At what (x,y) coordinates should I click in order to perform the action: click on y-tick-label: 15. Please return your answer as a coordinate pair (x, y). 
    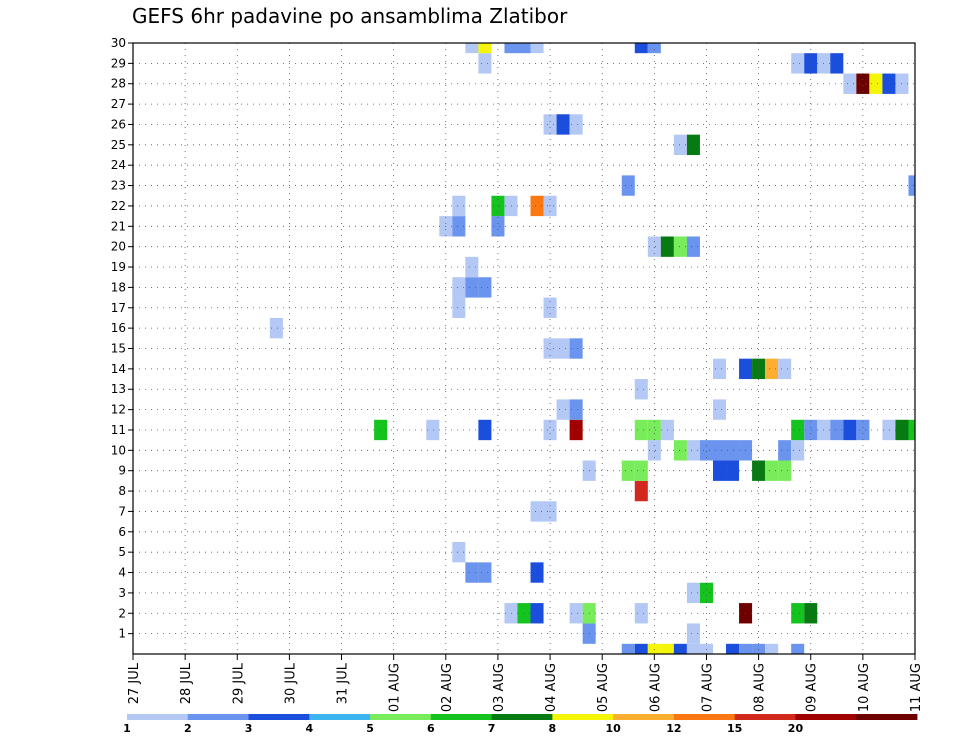
    Looking at the image, I should click on (118, 349).